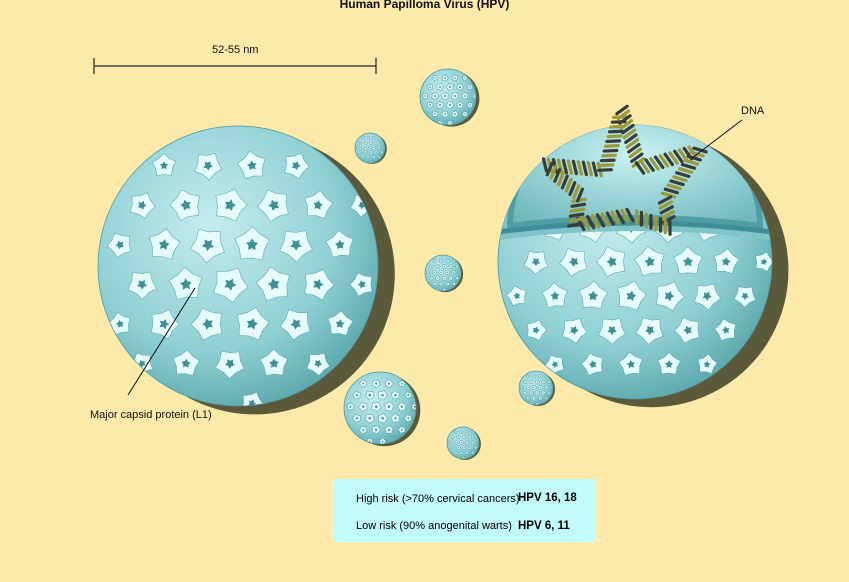  What do you see at coordinates (438, 499) in the screenshot?
I see `risk-label-high: High risk (>70% cervical cancers)` at bounding box center [438, 499].